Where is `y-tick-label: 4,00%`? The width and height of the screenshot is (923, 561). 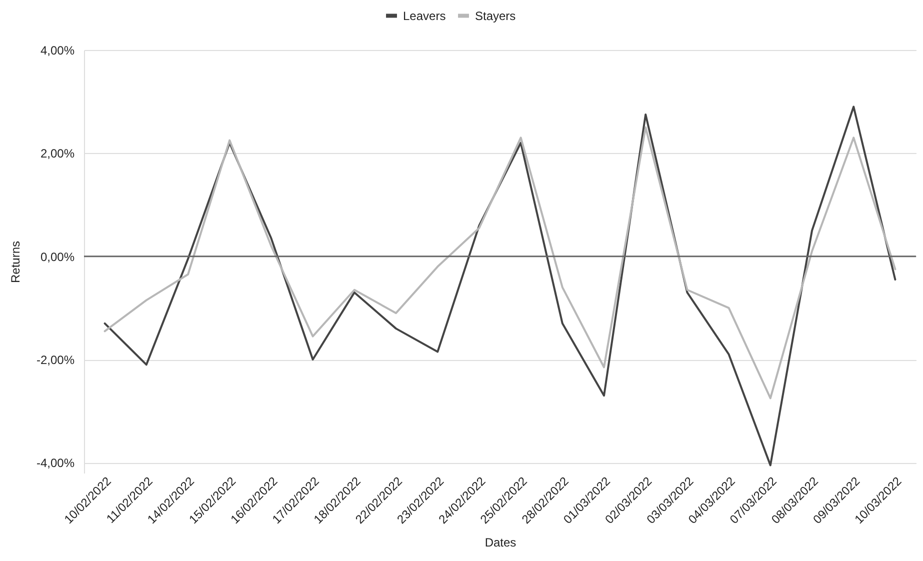
y-tick-label: 4,00% is located at coordinates (57, 51).